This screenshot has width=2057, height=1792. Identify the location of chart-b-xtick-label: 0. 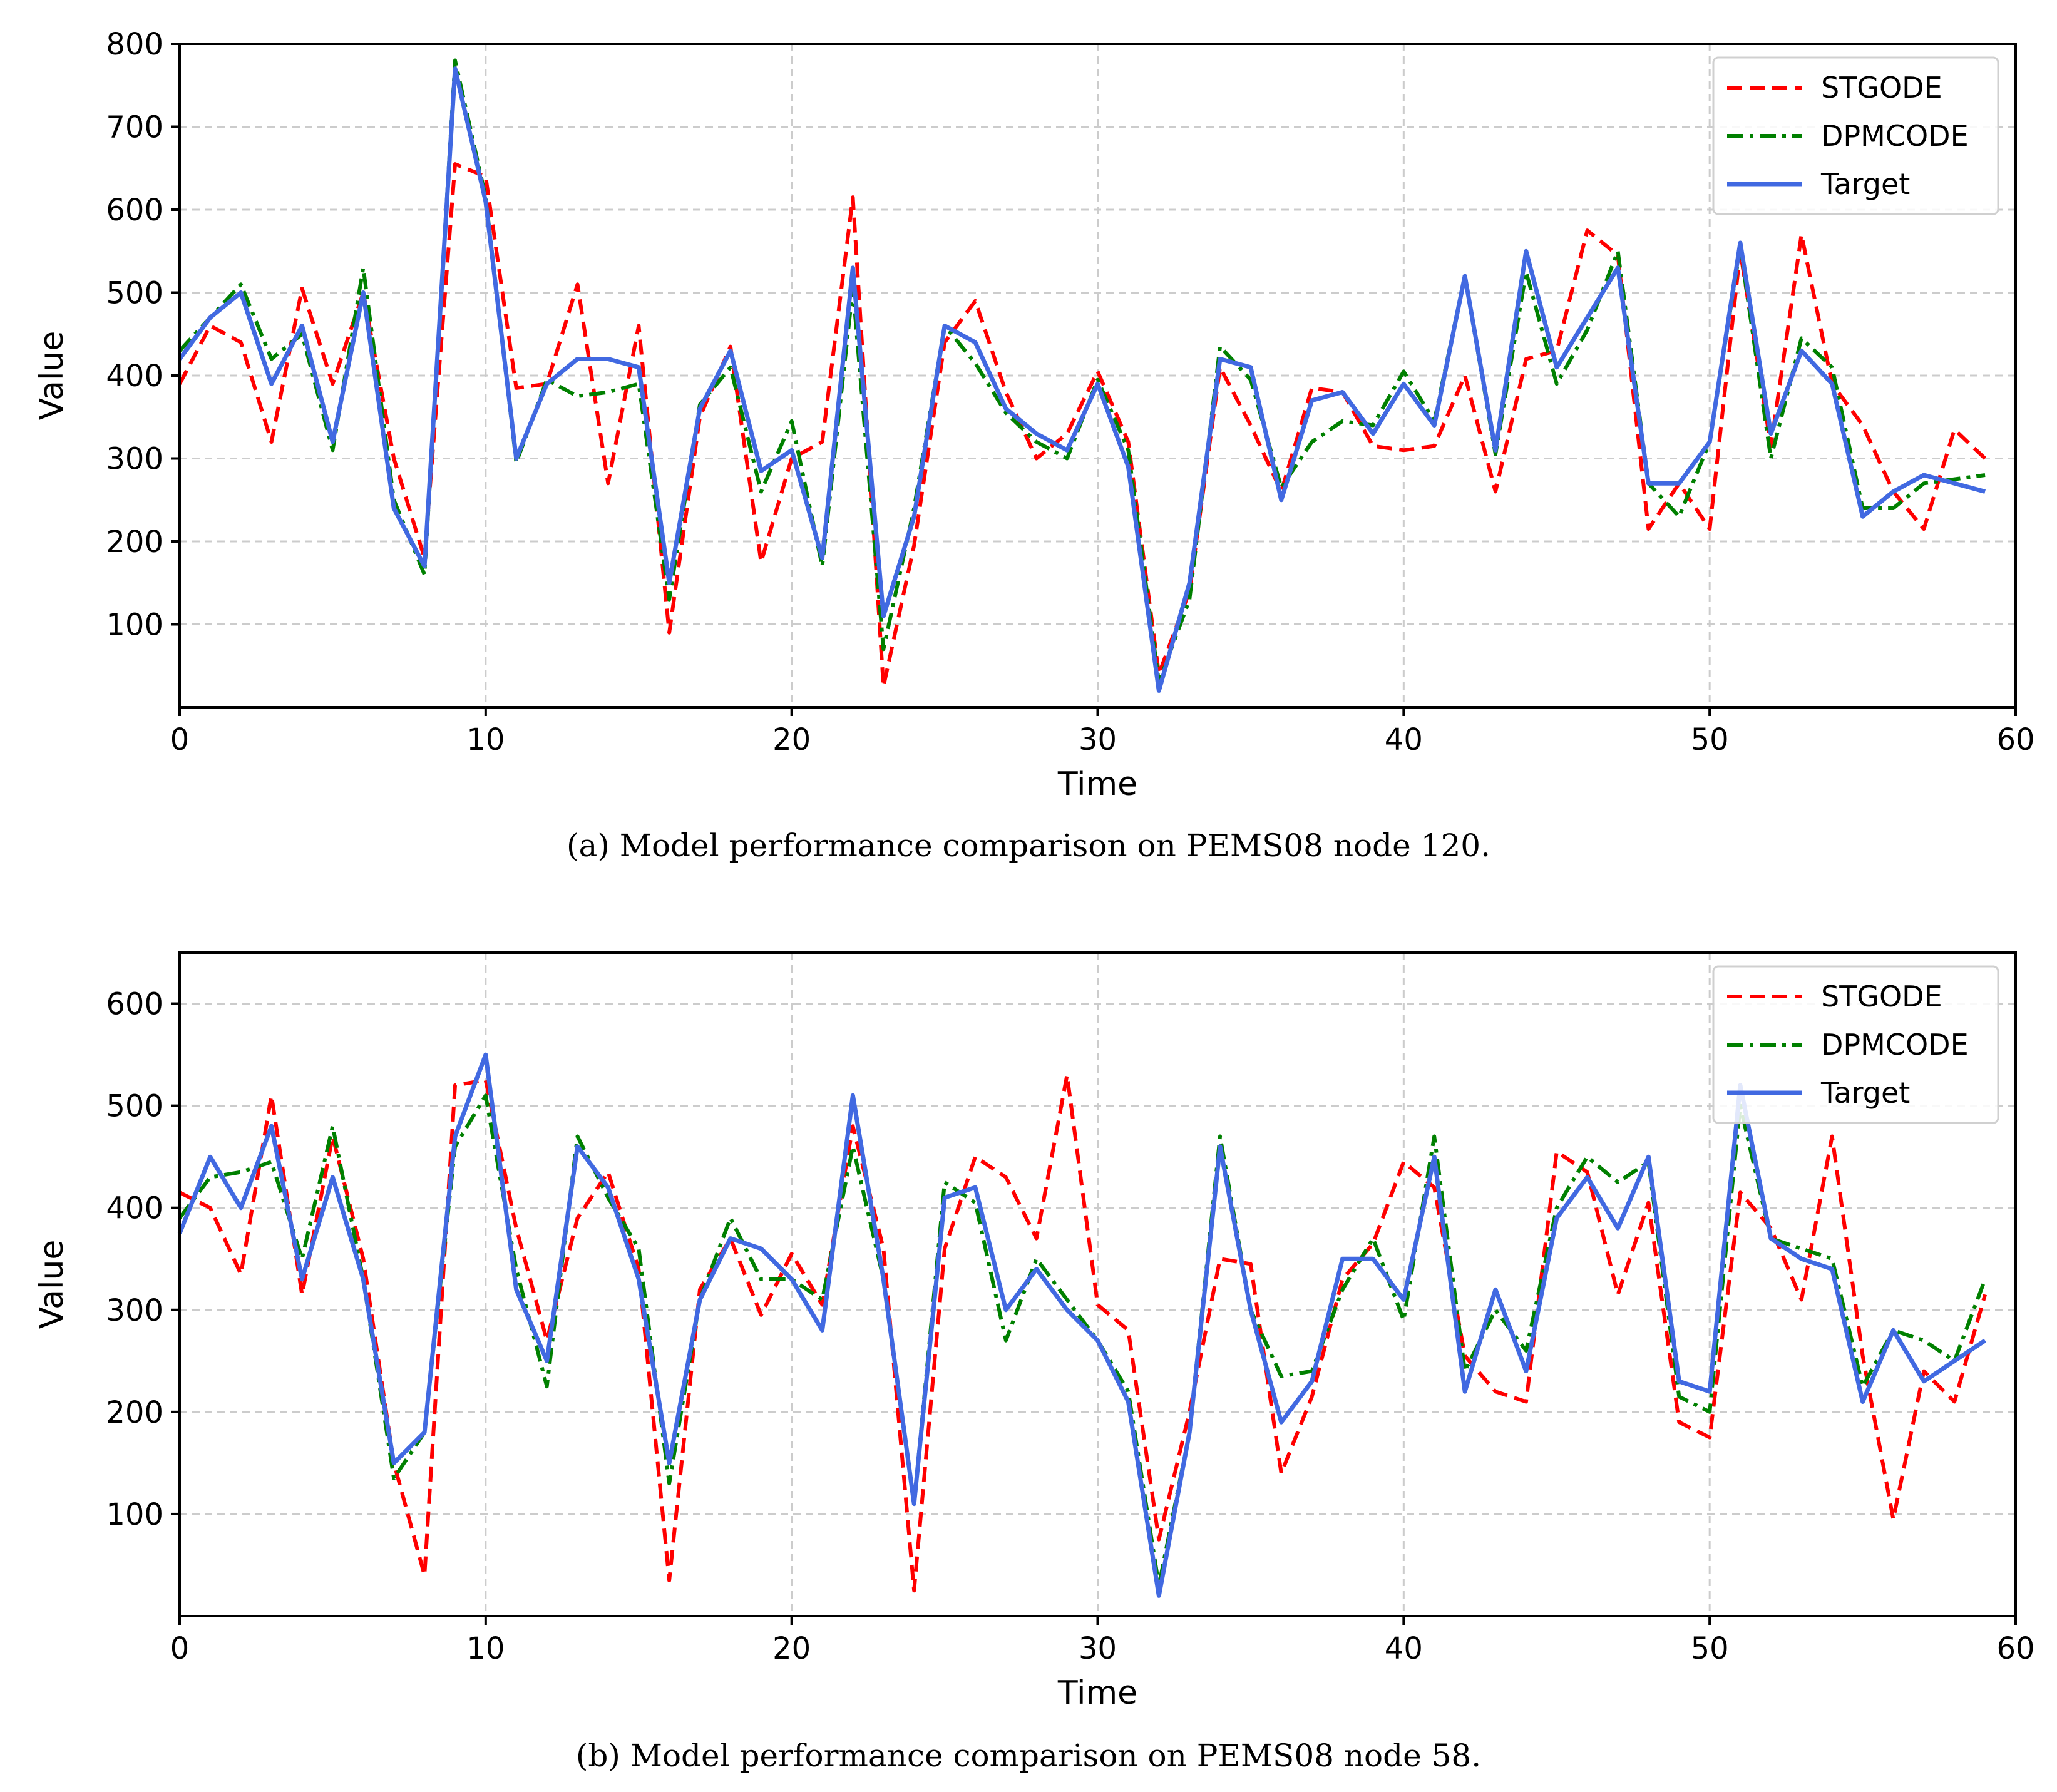
(180, 1648).